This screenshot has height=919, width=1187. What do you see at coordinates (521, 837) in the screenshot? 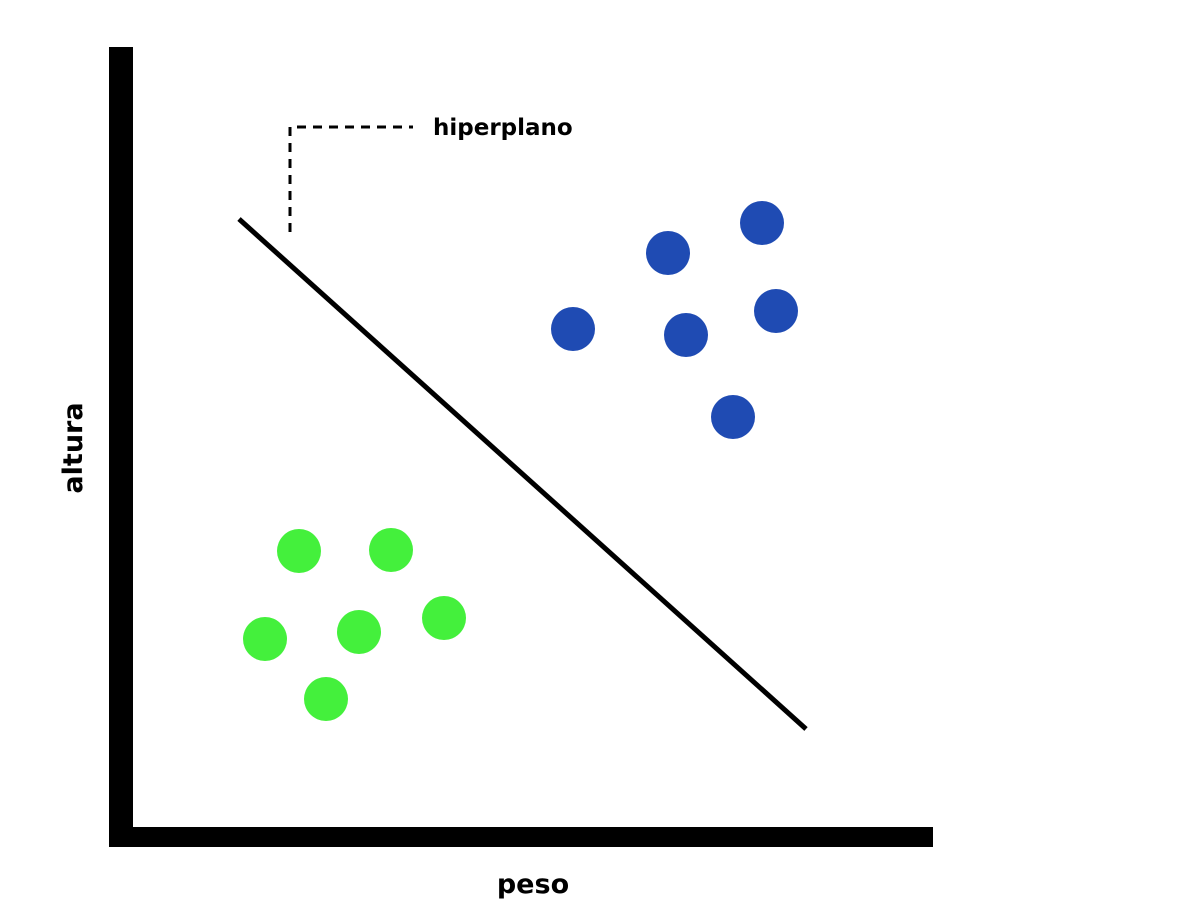
I see `x-axis` at bounding box center [521, 837].